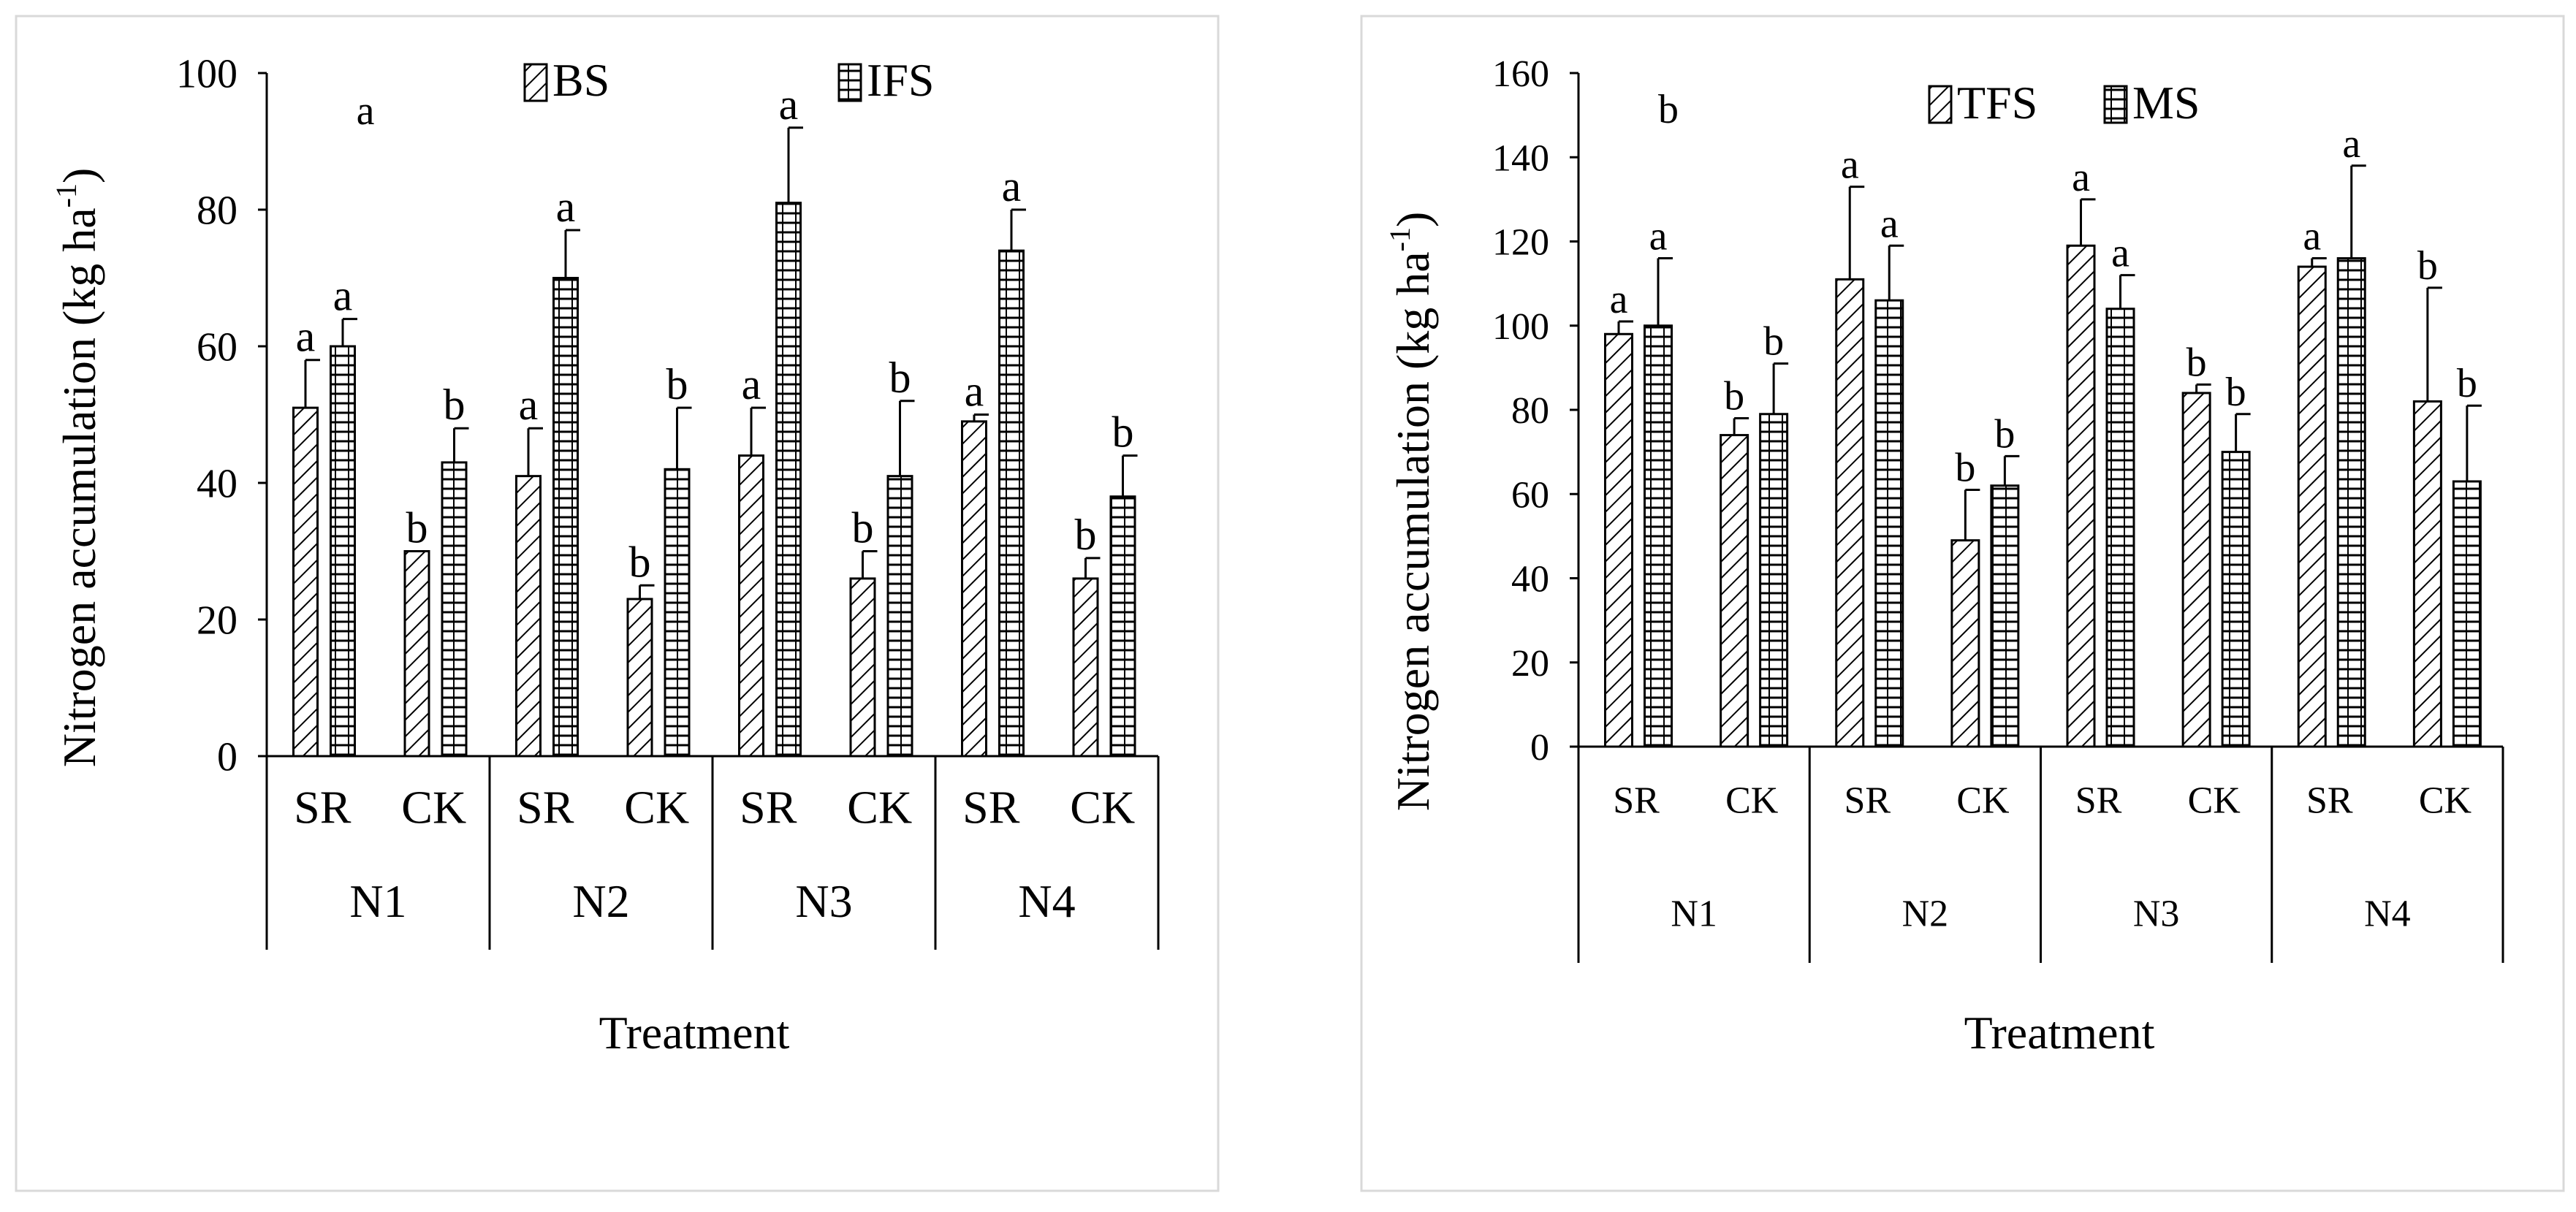 This screenshot has width=2576, height=1212. Describe the element at coordinates (535, 83) in the screenshot. I see `legend-swatch-bs` at that location.